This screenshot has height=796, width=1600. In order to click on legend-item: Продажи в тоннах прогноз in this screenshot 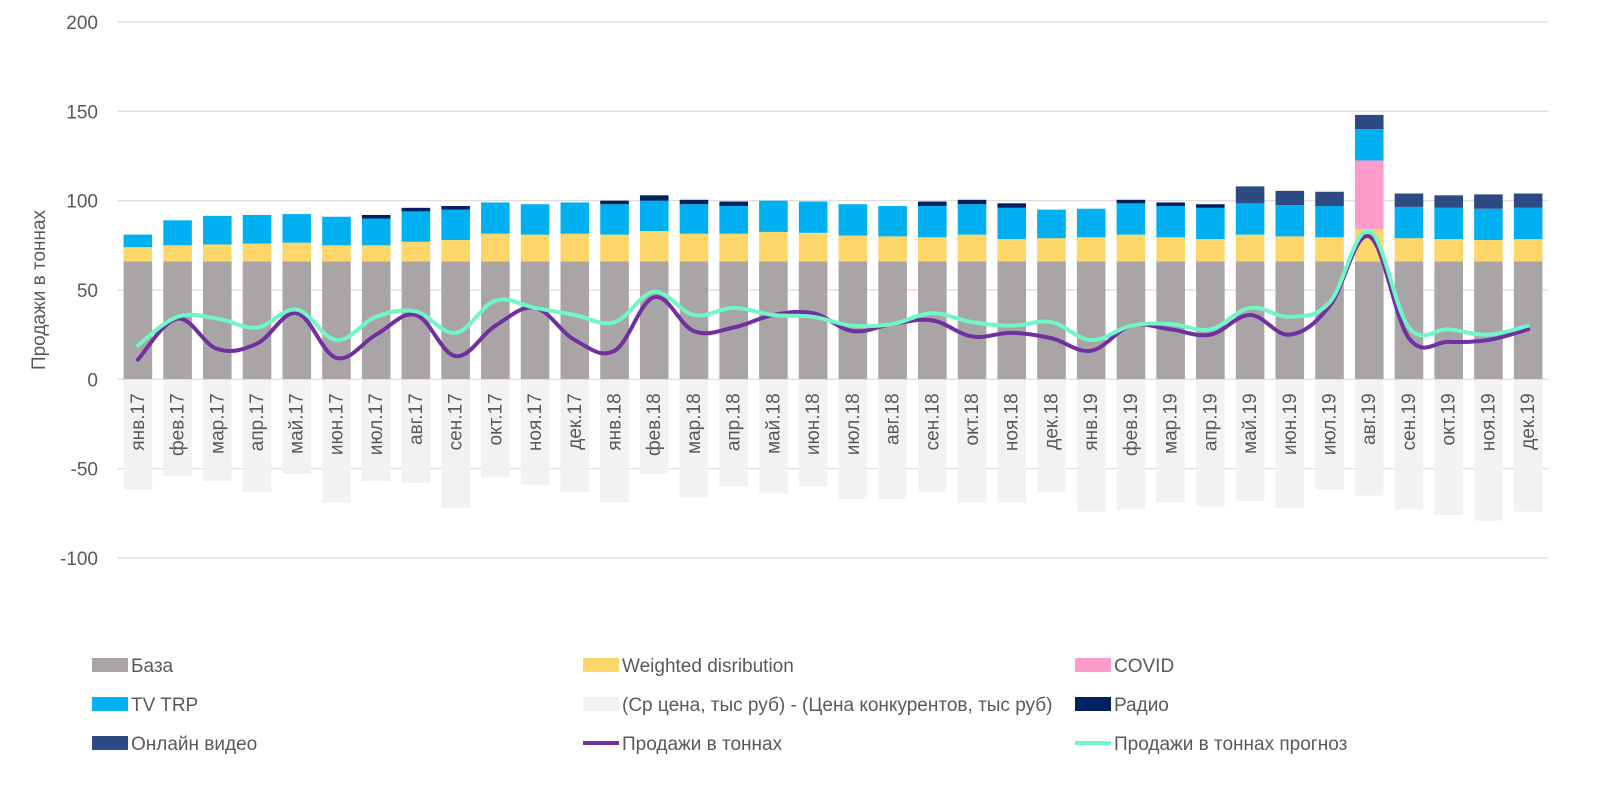, I will do `click(1211, 744)`.